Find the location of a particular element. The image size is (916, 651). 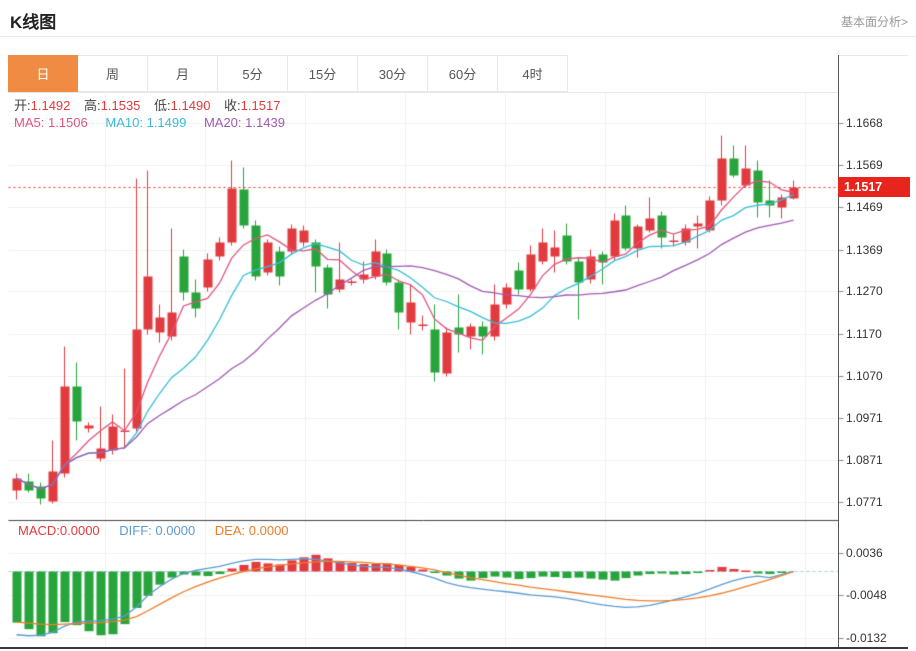

macd-axis-label: -0.0048 is located at coordinates (866, 595).